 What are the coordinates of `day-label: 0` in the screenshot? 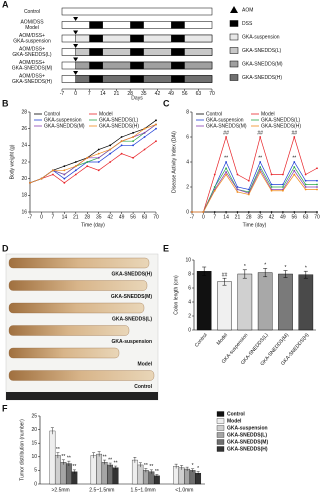 It's located at (75, 94).